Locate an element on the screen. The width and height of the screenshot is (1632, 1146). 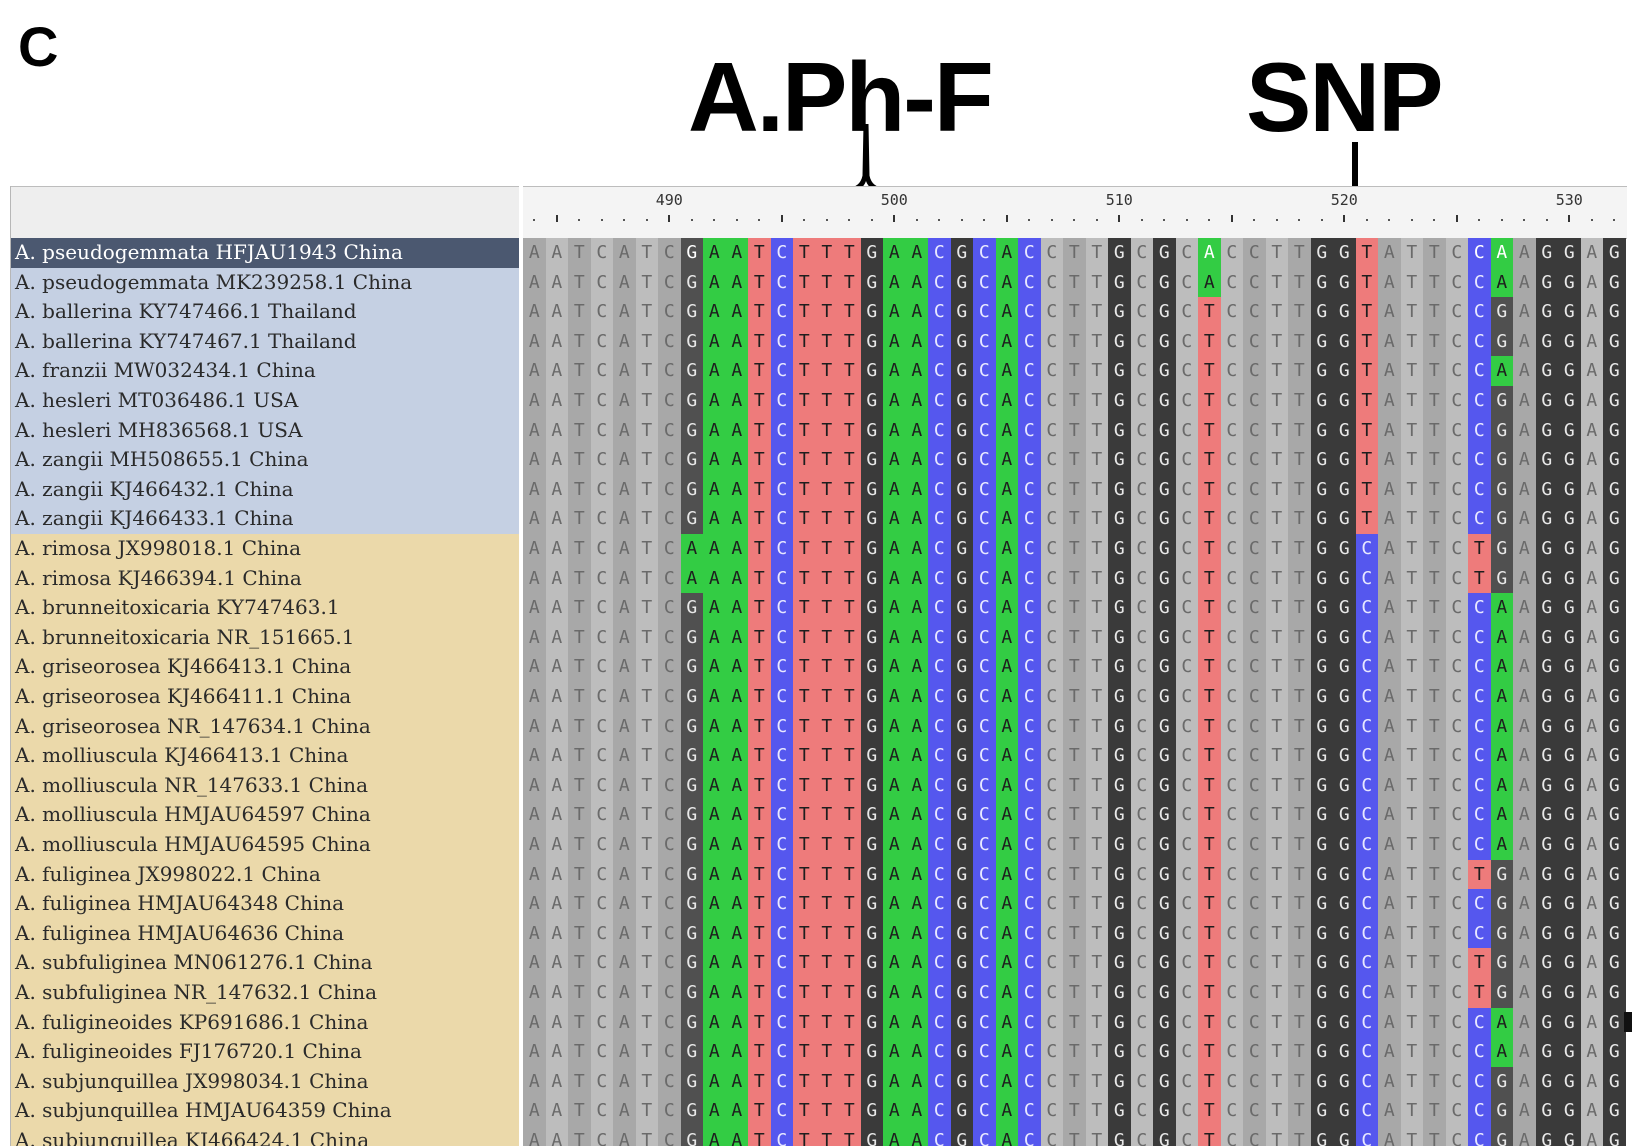
sequence-name: A. subjunquillea HMJAU64359 China is located at coordinates (265, 1111).